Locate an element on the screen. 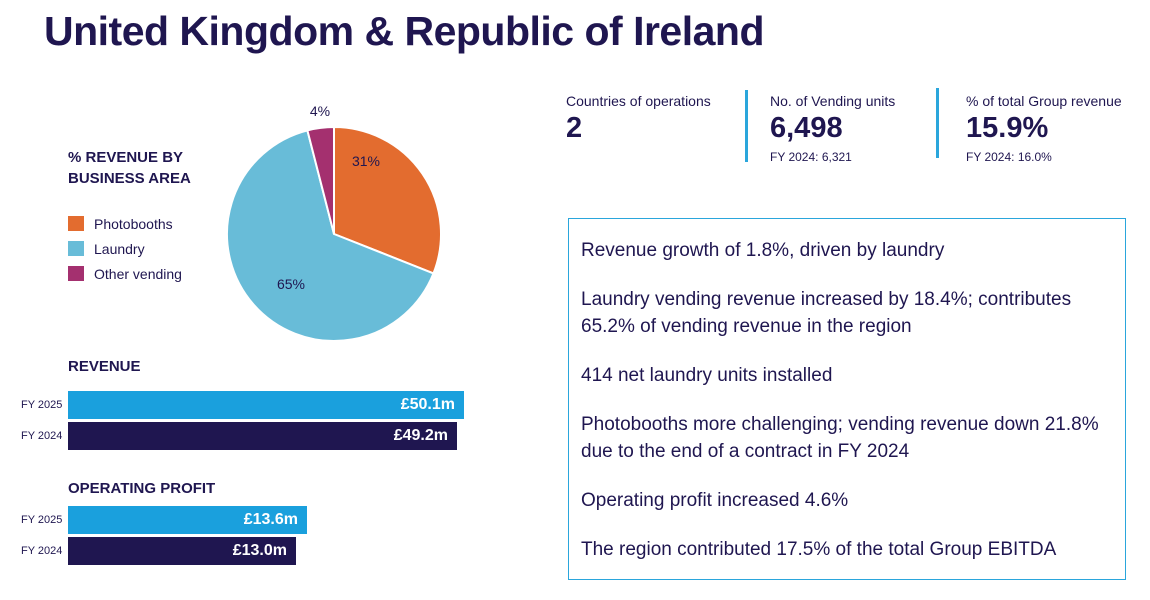  kpi-group-revenue-prior: FY 2024: 16.0% is located at coordinates (1009, 157).